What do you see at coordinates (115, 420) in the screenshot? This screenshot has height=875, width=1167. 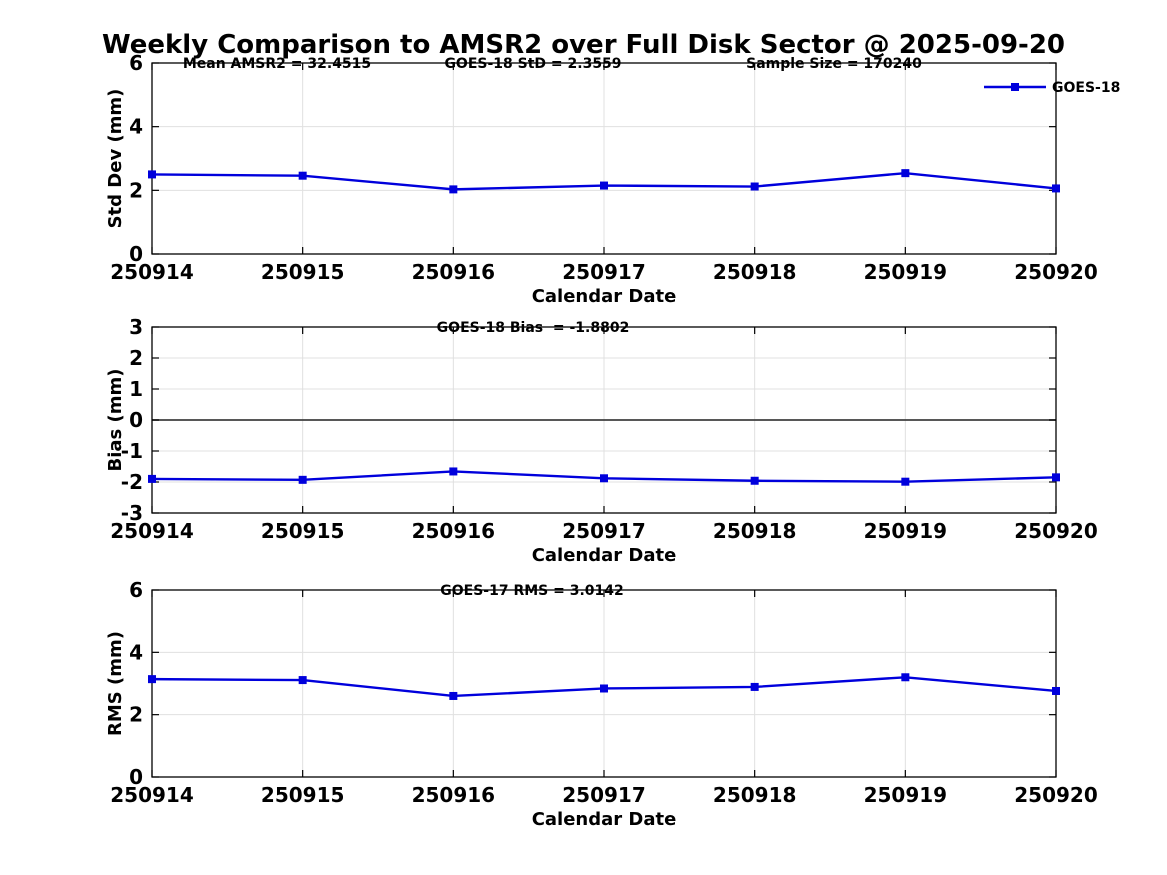 I see `y-axis-label: Bias (mm)` at bounding box center [115, 420].